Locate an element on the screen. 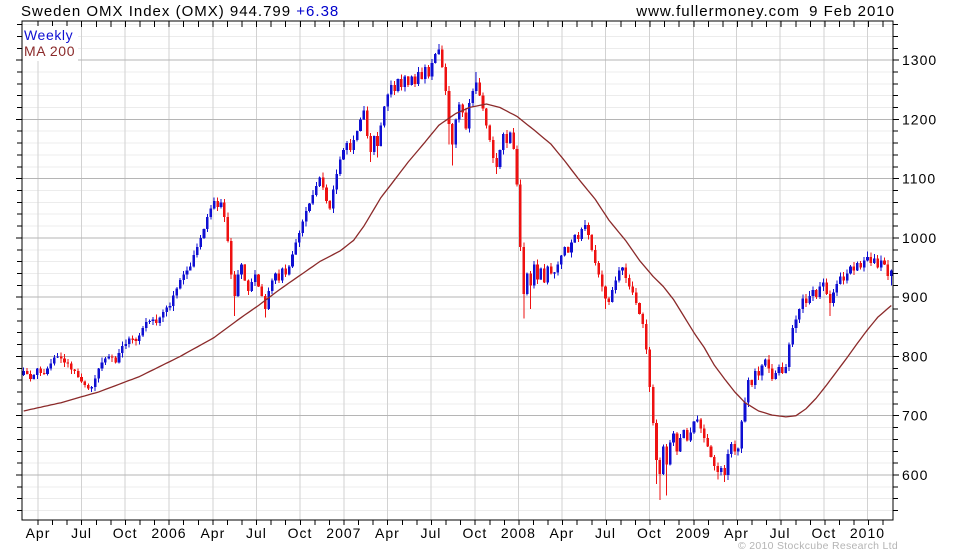  legend-weekly: Weekly is located at coordinates (49, 35).